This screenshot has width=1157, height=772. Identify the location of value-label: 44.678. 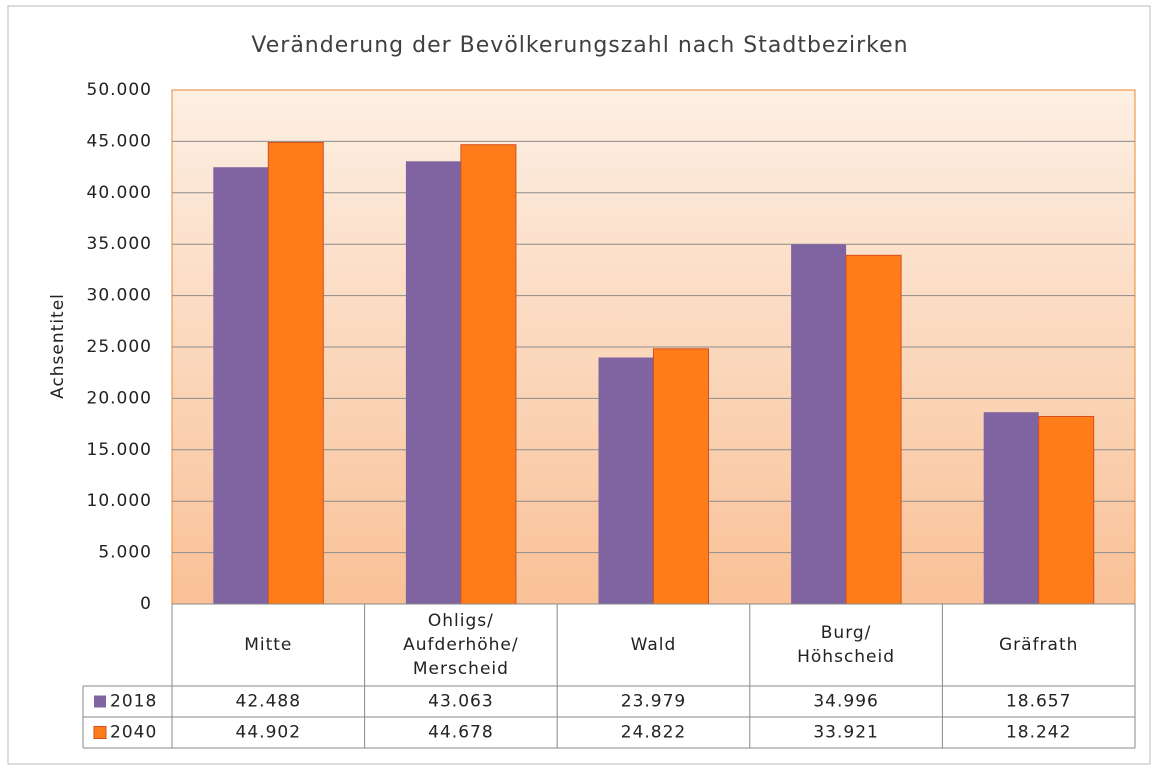
(460, 733).